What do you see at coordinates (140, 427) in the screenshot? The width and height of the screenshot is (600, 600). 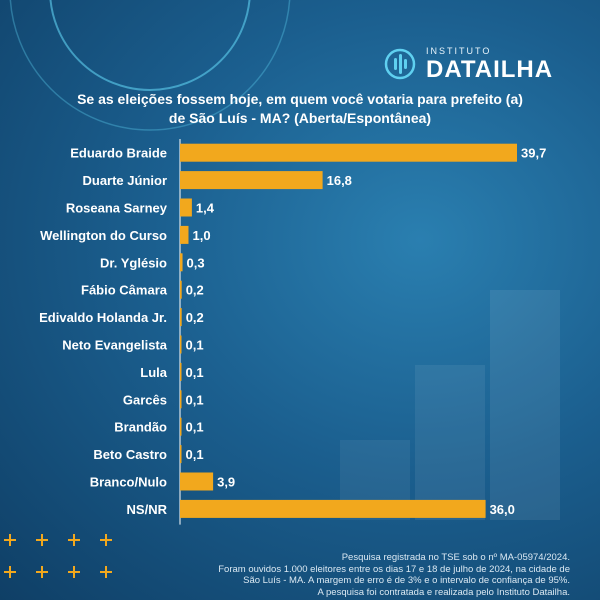 I see `category-label: Brandão` at bounding box center [140, 427].